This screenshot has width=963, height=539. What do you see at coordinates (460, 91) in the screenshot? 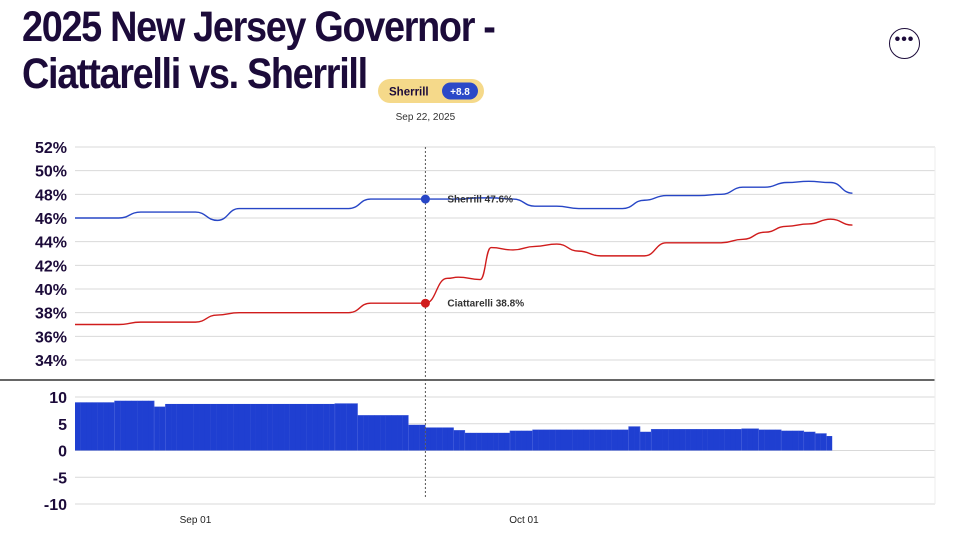
I see `spread-pill` at bounding box center [460, 91].